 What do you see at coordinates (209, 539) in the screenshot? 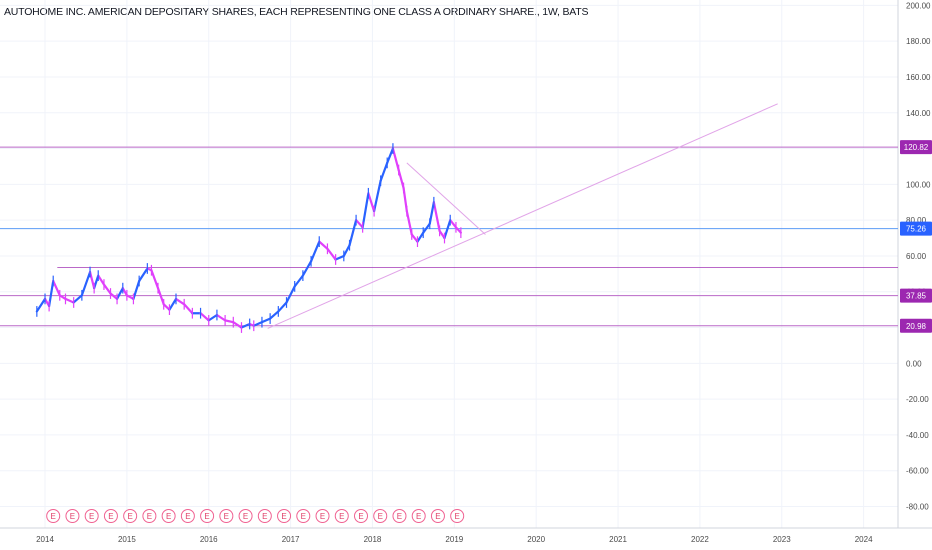
I see `time-tick-label: 2016` at bounding box center [209, 539].